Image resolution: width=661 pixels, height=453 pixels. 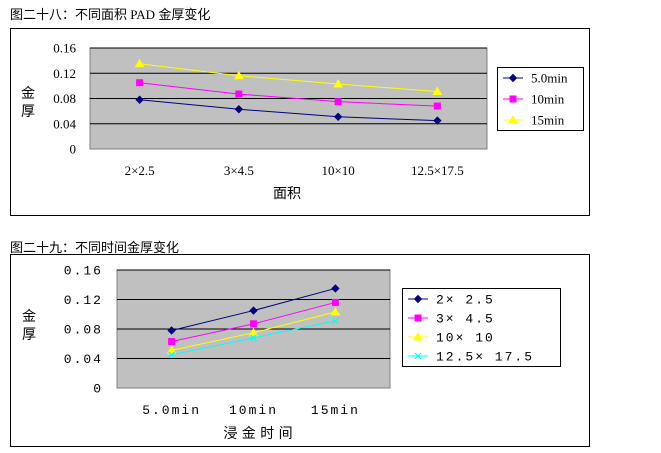 I want to click on chart2-y-tick-label: 0, so click(x=98, y=389).